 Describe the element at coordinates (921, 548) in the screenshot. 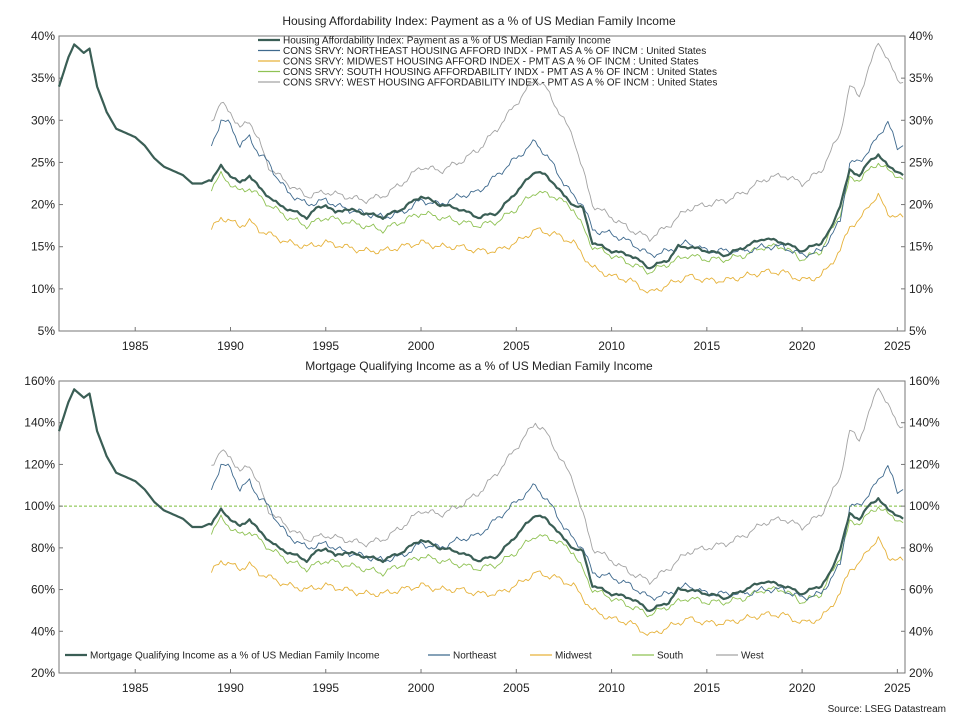

I see `bottom-y-tick-label-right: 80%` at that location.